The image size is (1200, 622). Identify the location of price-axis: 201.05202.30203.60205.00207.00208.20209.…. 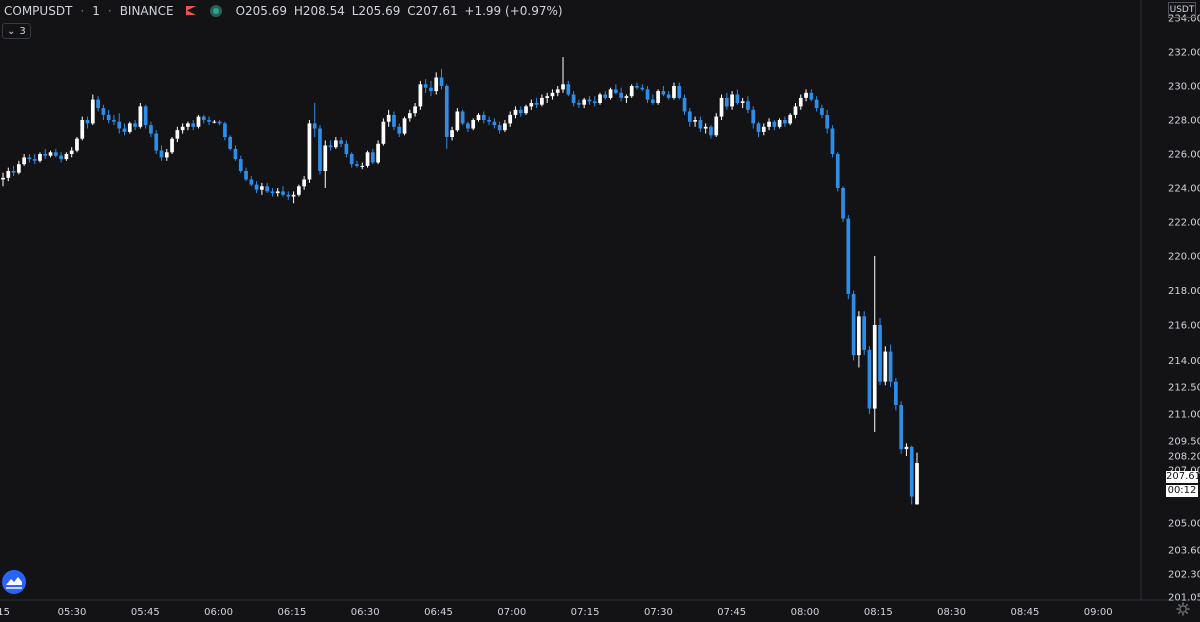
(1184, 309).